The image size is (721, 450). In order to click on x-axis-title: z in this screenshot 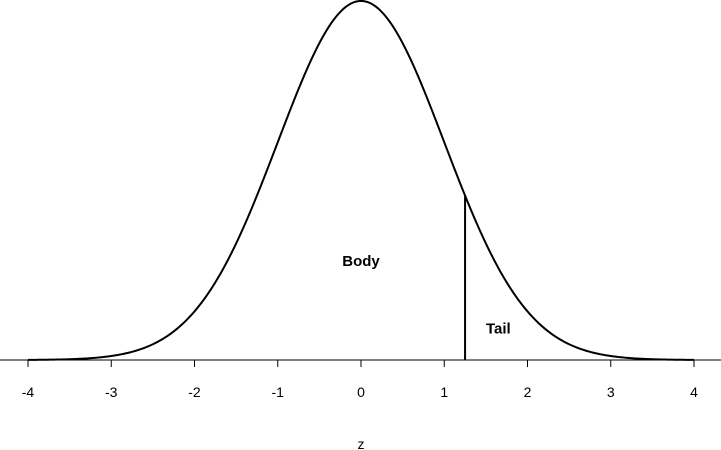, I will do `click(361, 443)`.